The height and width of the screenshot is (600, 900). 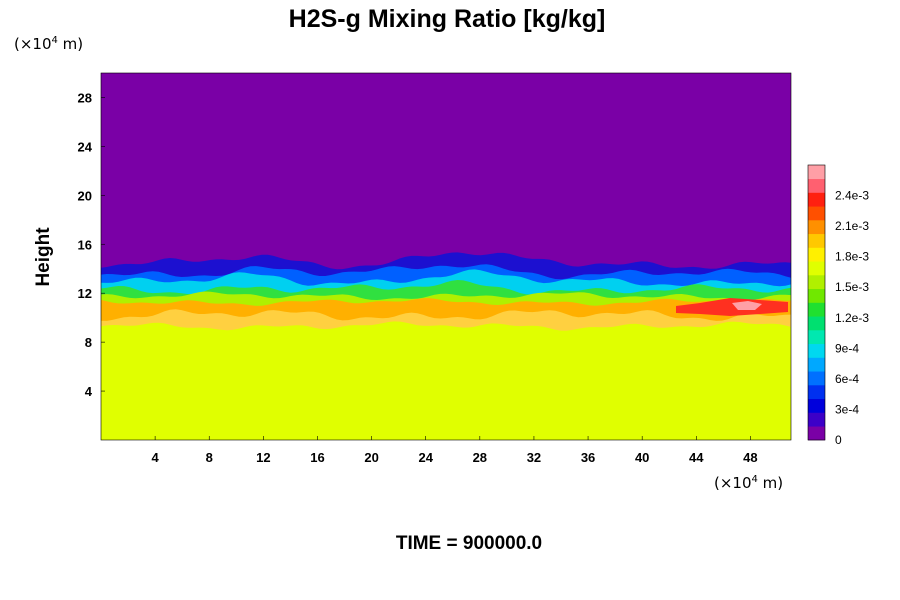 I want to click on x-tick-label: 44, so click(x=696, y=457).